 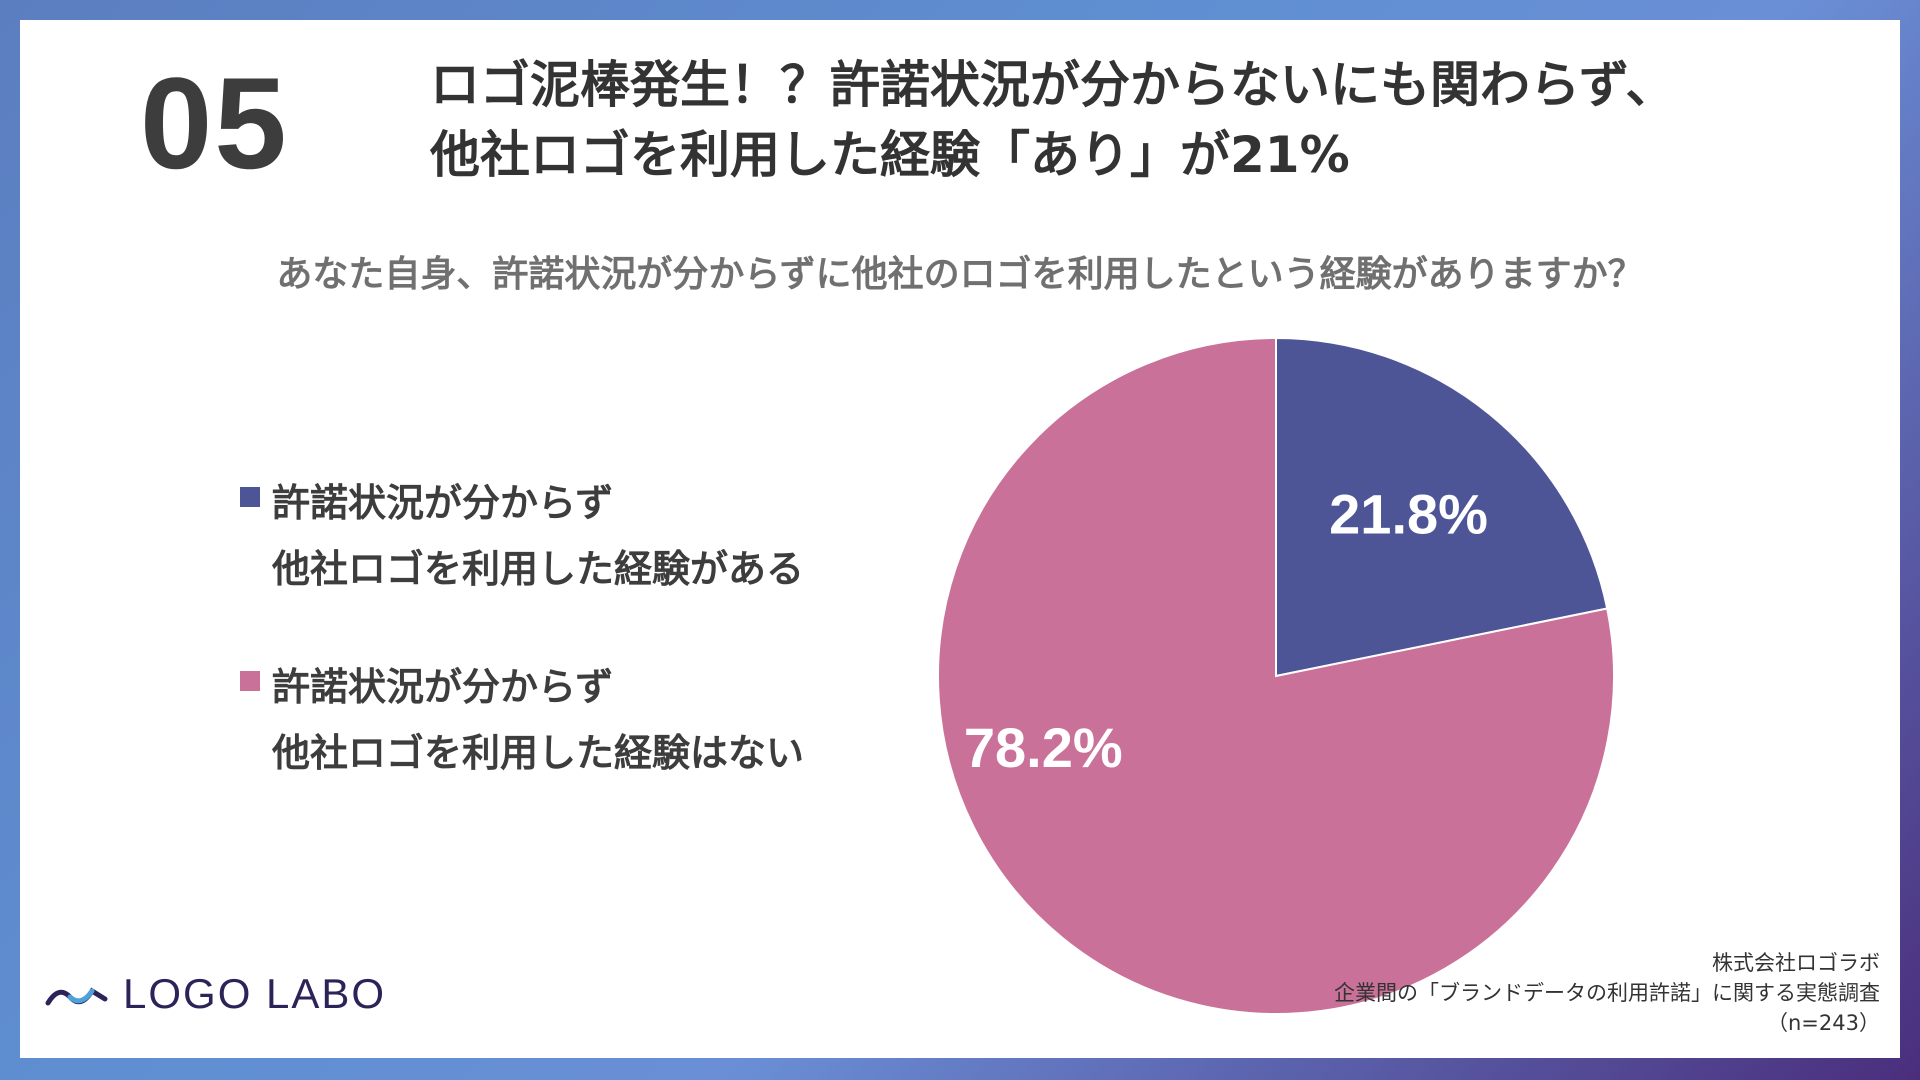 I want to click on legend-label-yes-line-1: 許諾状況が分からず, so click(x=443, y=503).